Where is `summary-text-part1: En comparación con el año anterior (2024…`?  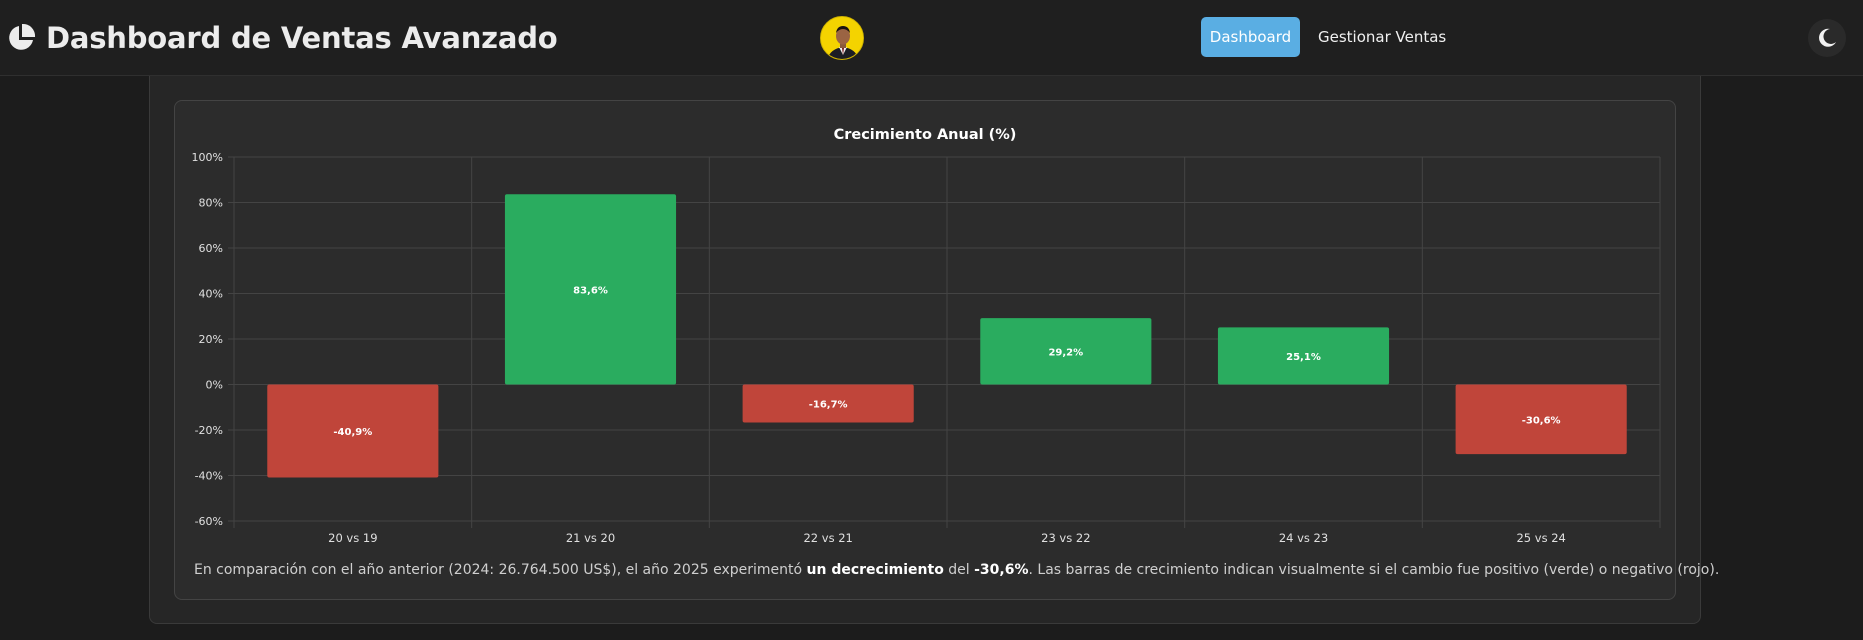
summary-text-part1: En comparación con el año anterior (2024… is located at coordinates (500, 570).